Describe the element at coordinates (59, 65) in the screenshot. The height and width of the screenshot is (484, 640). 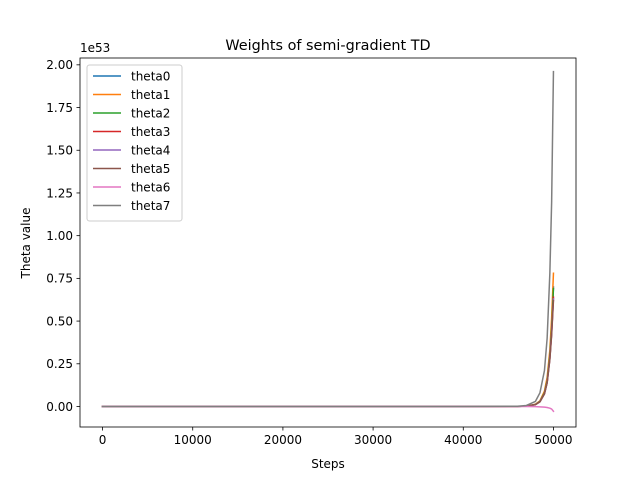
I see `y-tick-label: 2.00` at that location.